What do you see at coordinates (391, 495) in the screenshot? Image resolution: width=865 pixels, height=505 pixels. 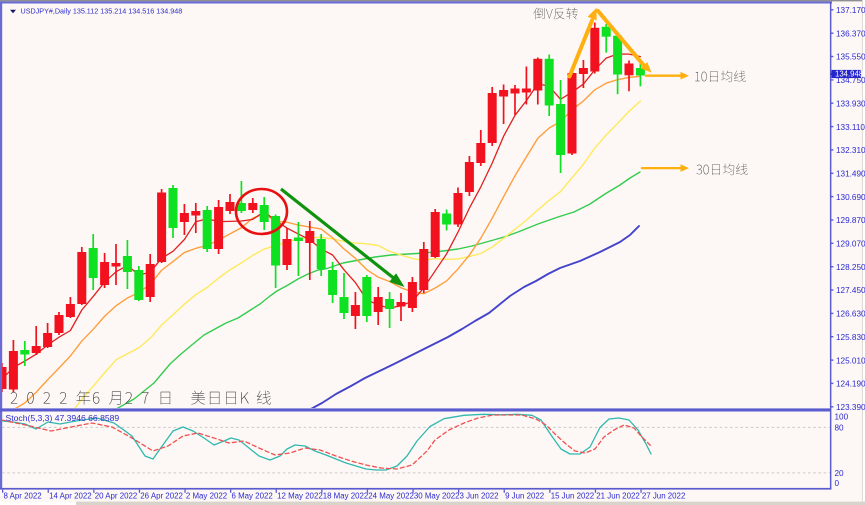 I see `svg-text: 24 May 2022` at bounding box center [391, 495].